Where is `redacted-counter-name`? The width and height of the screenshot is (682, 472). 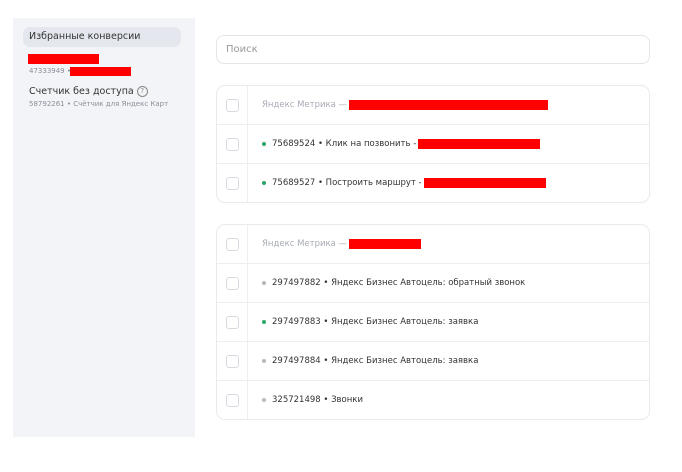
redacted-counter-name is located at coordinates (63, 59).